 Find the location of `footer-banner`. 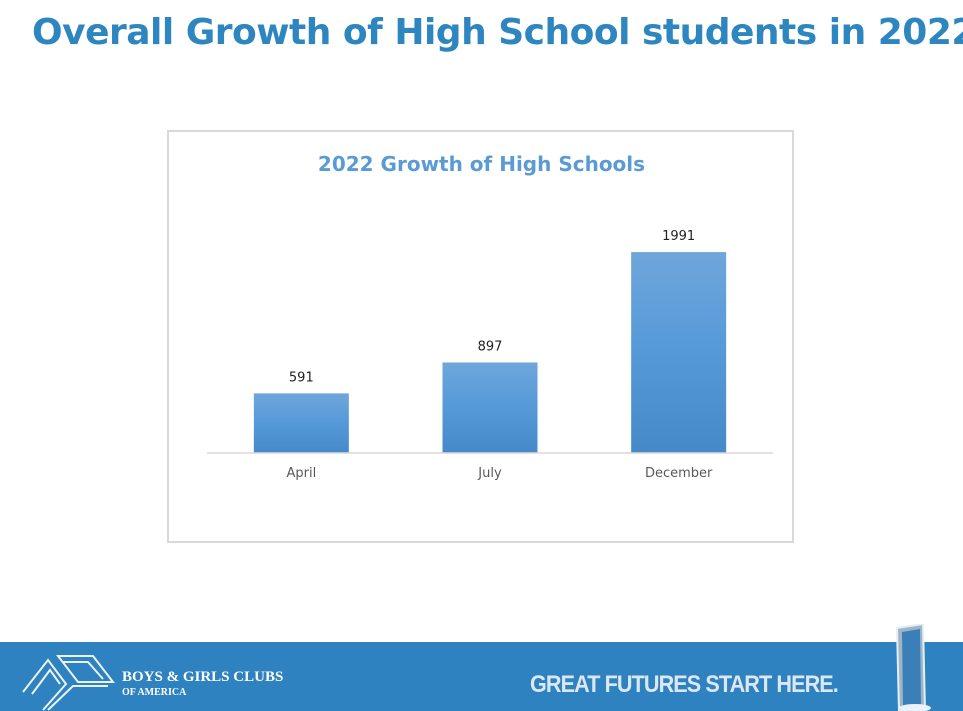

footer-banner is located at coordinates (481, 676).